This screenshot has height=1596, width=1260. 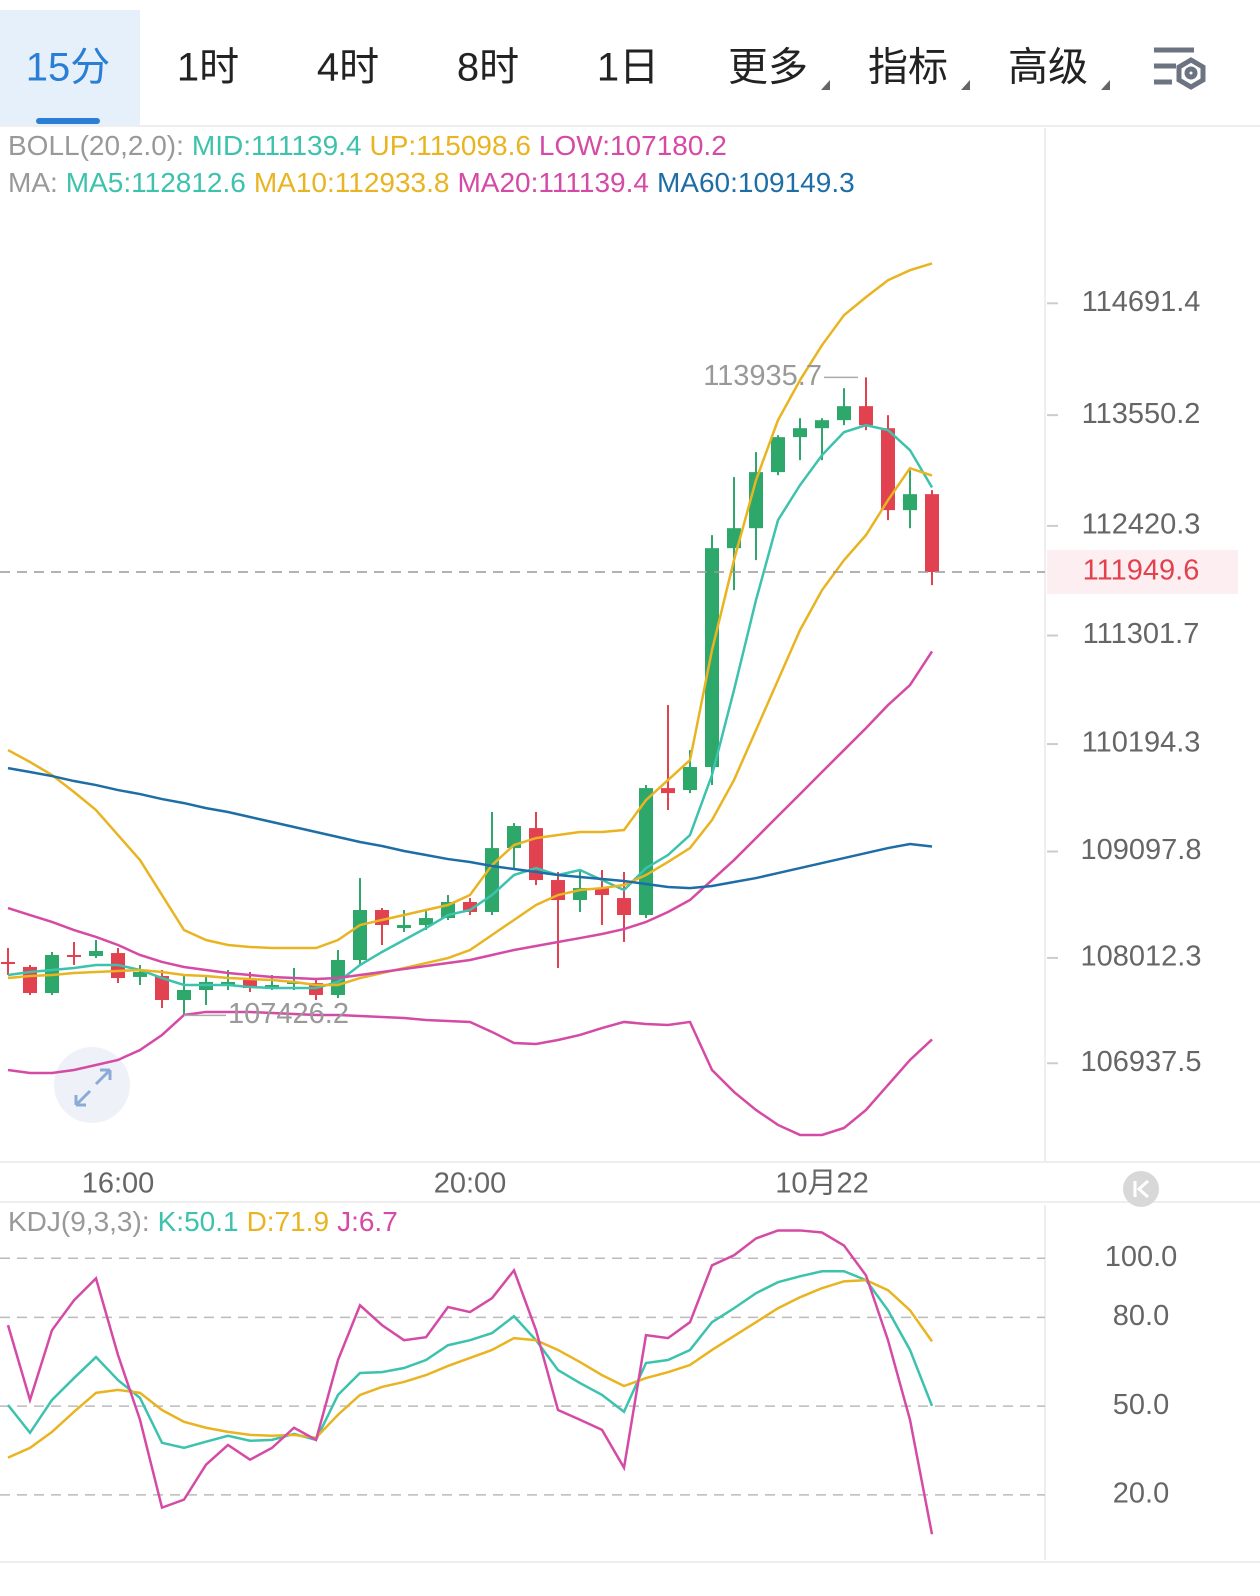 I want to click on y-tick-label: 20.0, so click(x=1141, y=1494).